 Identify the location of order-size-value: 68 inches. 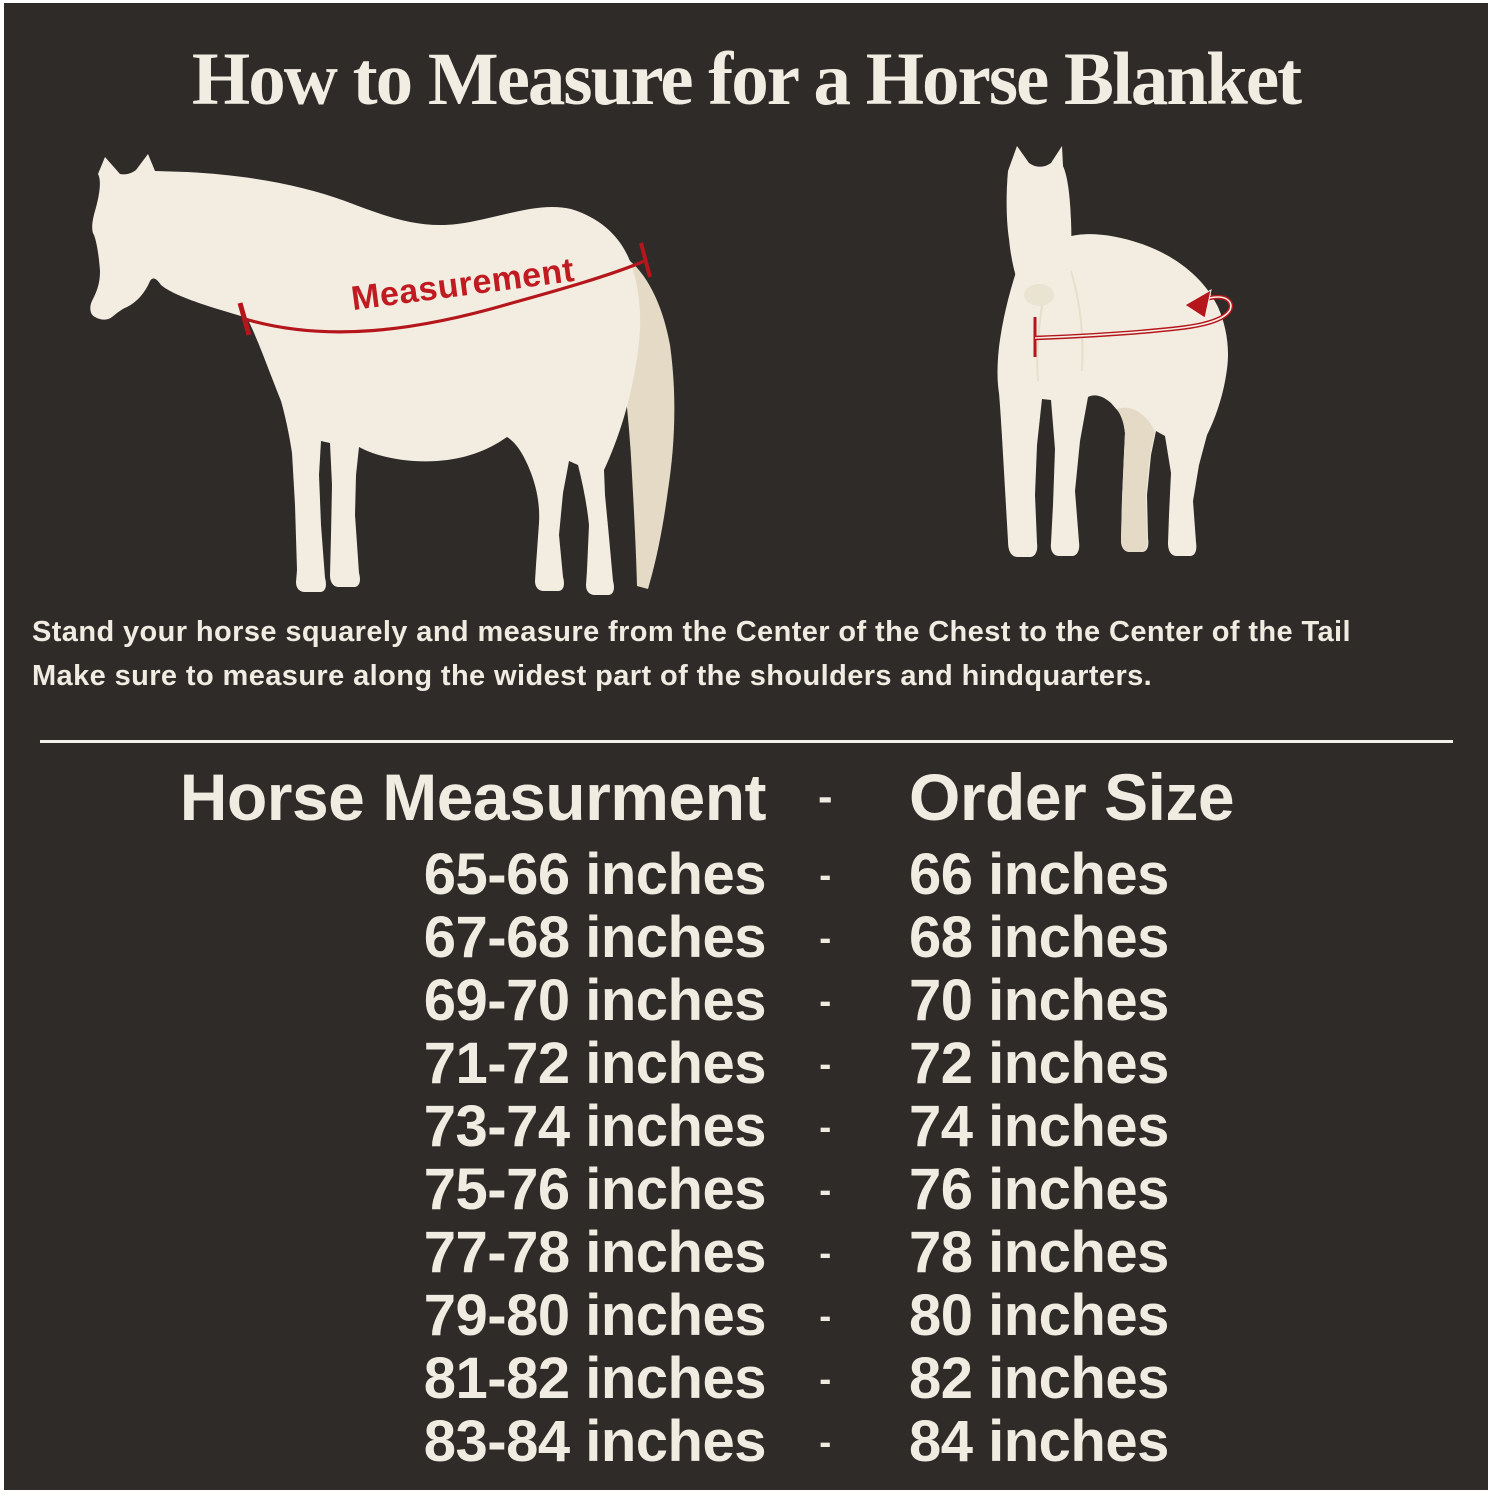
(1039, 937).